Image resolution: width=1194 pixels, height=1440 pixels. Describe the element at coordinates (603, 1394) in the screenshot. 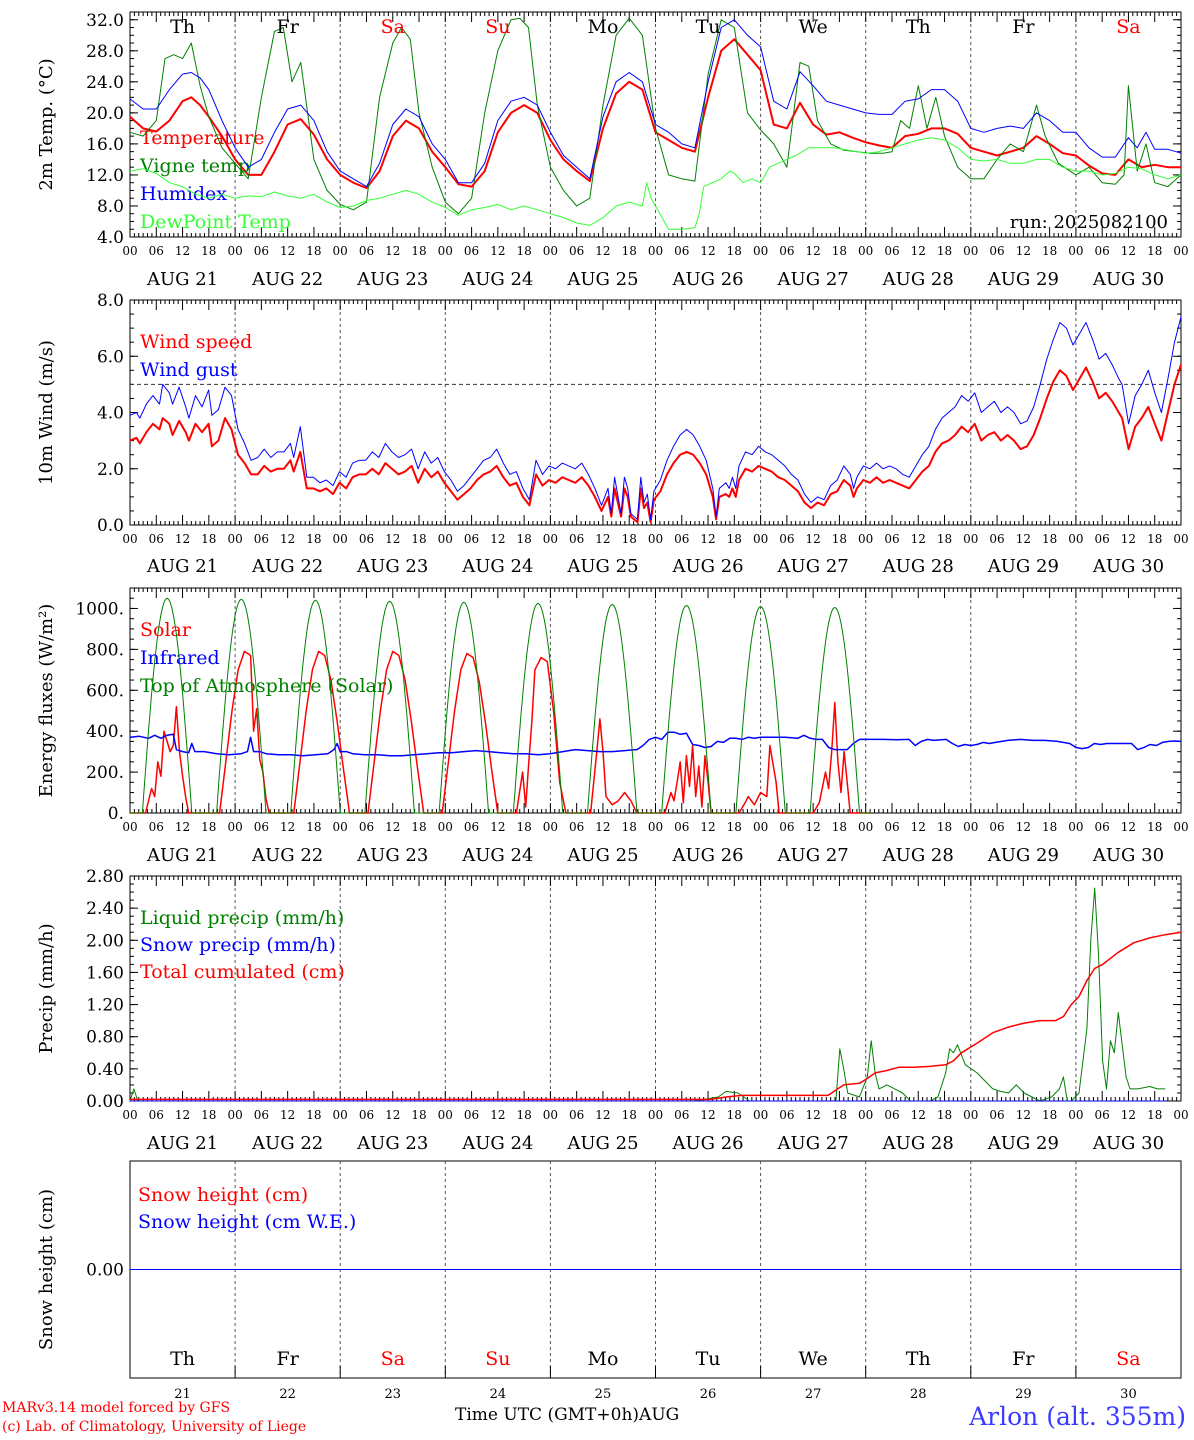

I see `day-number: 25` at that location.